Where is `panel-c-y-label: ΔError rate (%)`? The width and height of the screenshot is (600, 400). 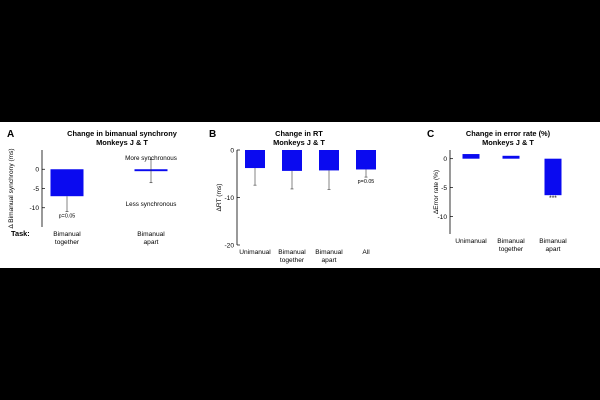 panel-c-y-label: ΔError rate (%) is located at coordinates (436, 192).